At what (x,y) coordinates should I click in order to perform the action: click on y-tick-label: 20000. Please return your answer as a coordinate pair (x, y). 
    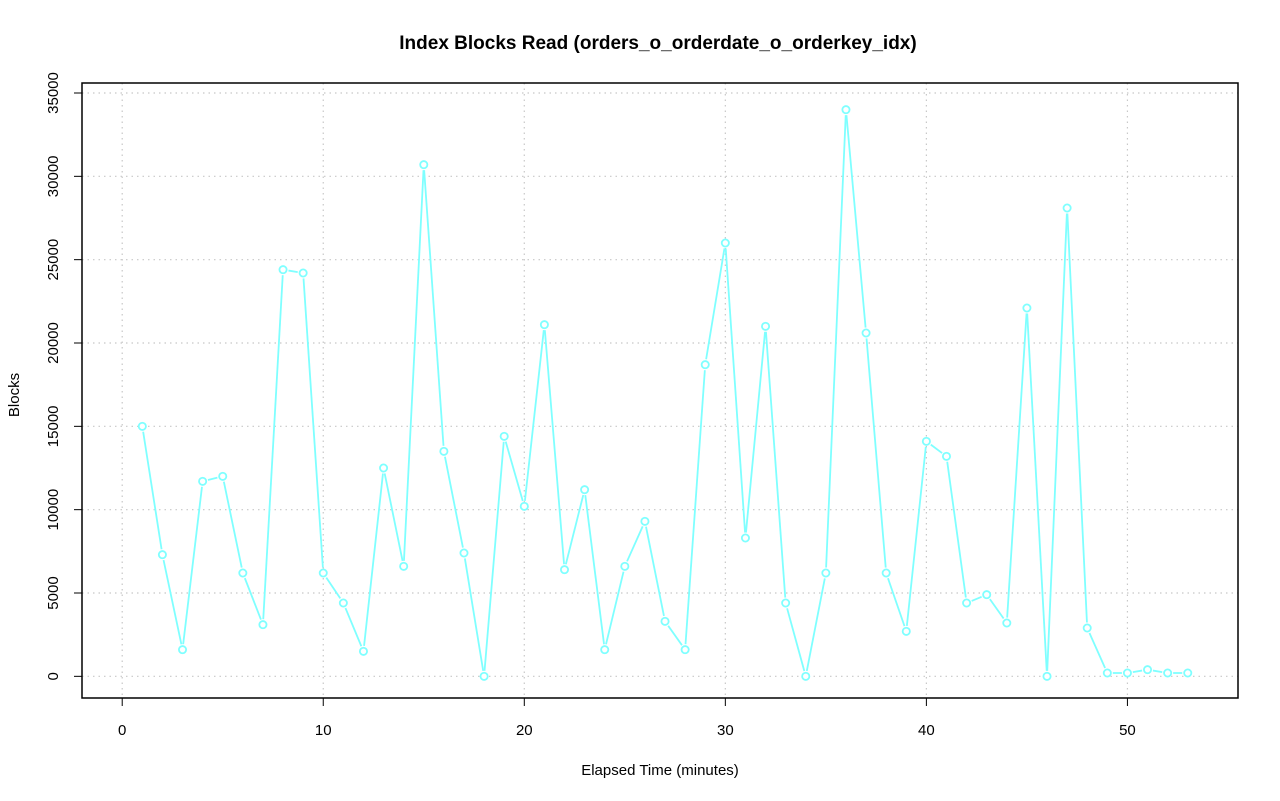
    Looking at the image, I should click on (53, 343).